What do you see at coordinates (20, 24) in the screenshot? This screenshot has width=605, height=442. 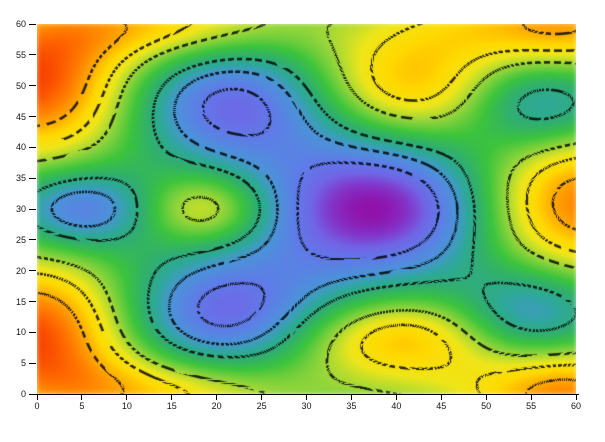 I see `y-tick-label: 60` at bounding box center [20, 24].